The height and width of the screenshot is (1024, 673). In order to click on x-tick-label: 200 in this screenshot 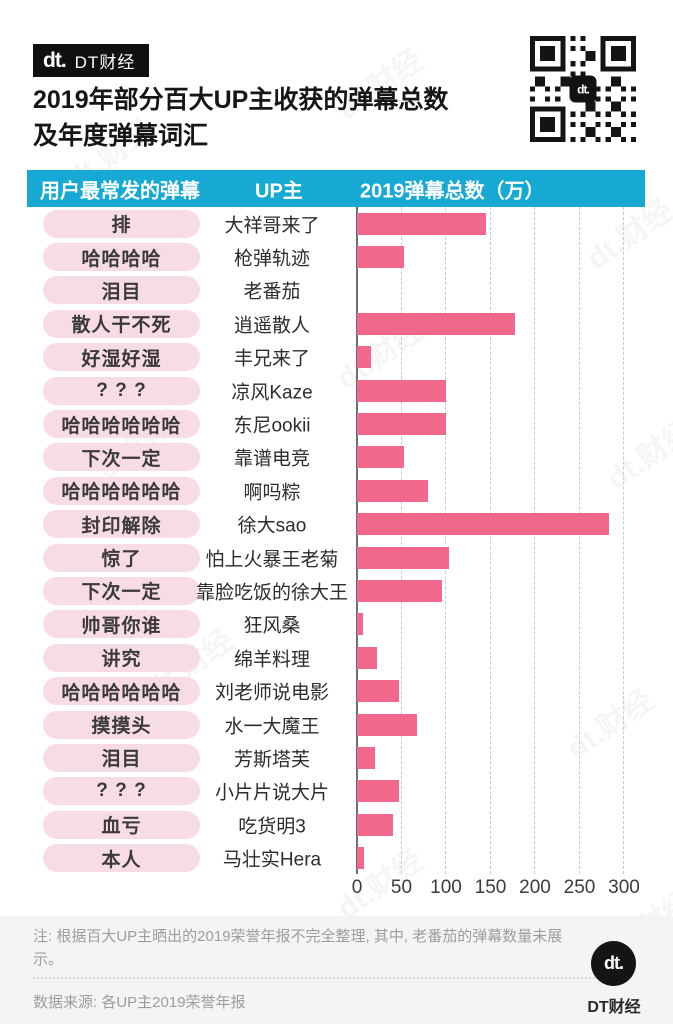, I will do `click(535, 887)`.